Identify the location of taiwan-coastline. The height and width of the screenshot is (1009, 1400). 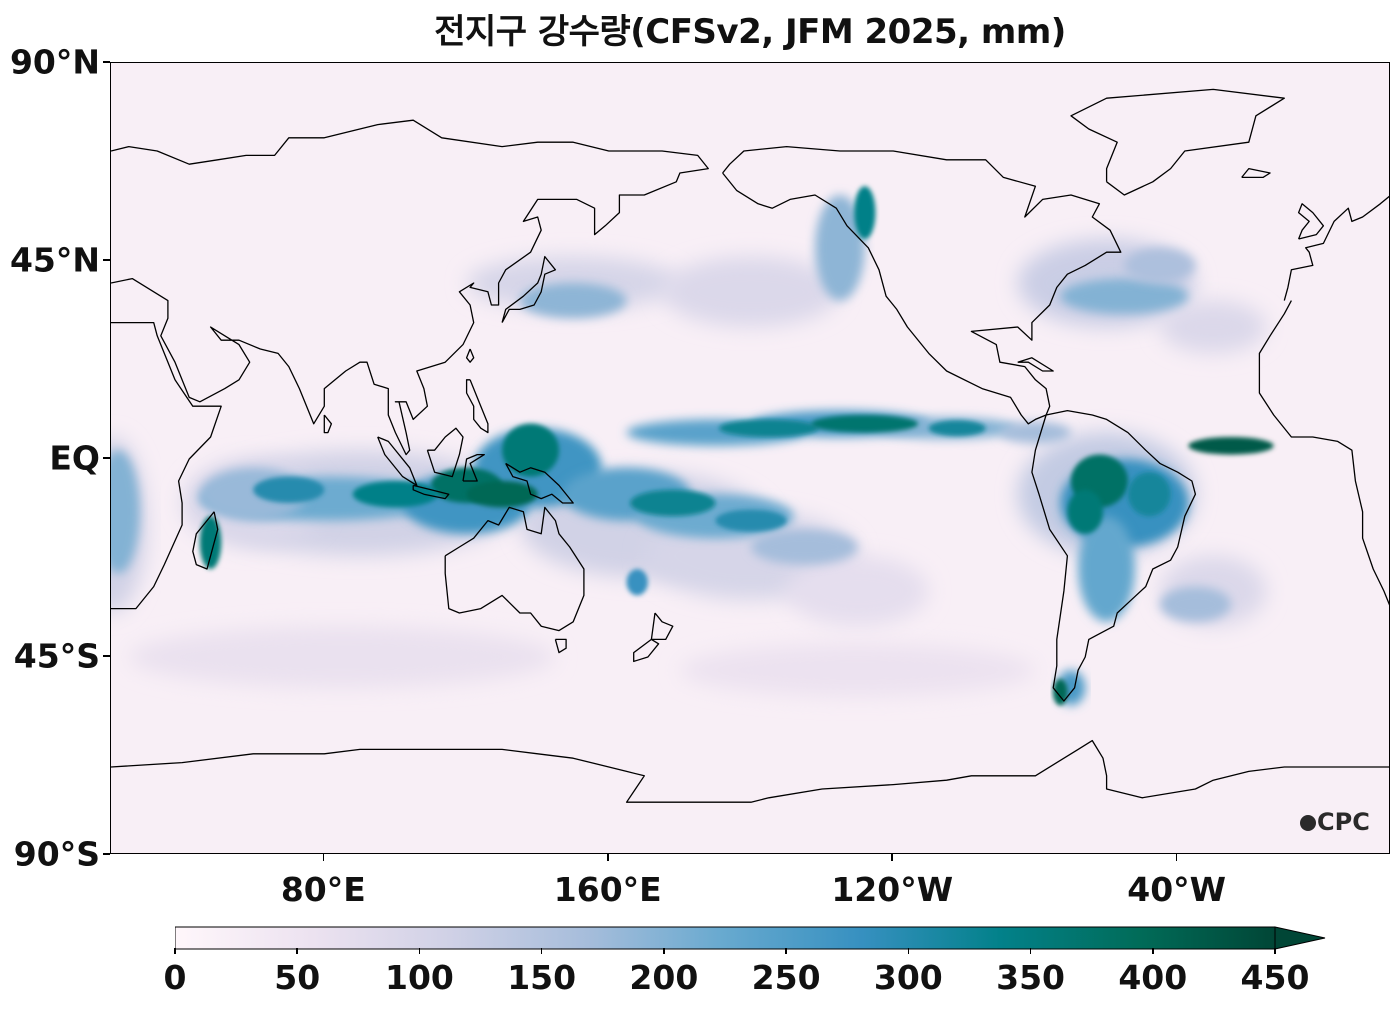
(470, 355).